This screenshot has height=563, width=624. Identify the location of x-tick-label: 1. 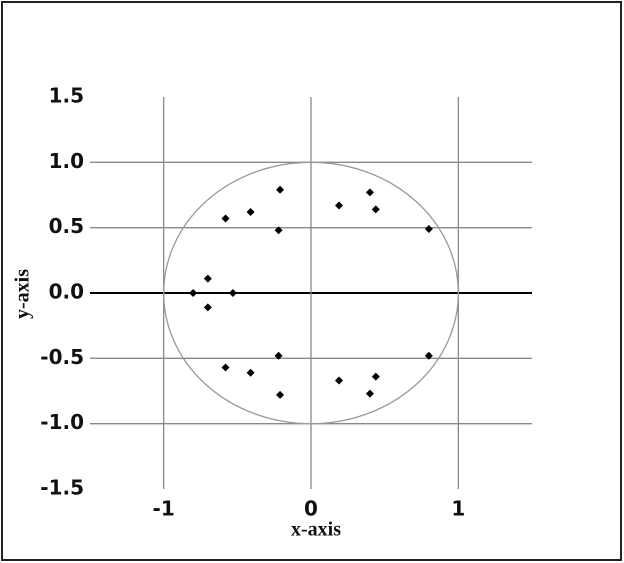
(458, 509).